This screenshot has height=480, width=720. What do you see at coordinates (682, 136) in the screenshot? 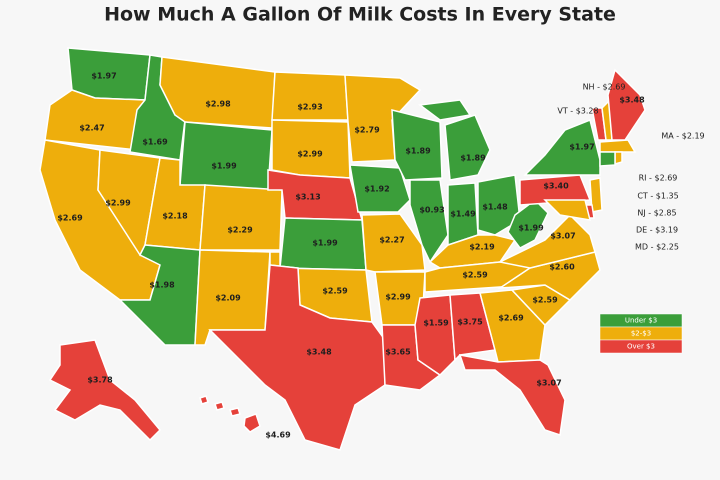
I see `state-callout: MA - $2.19` at bounding box center [682, 136].